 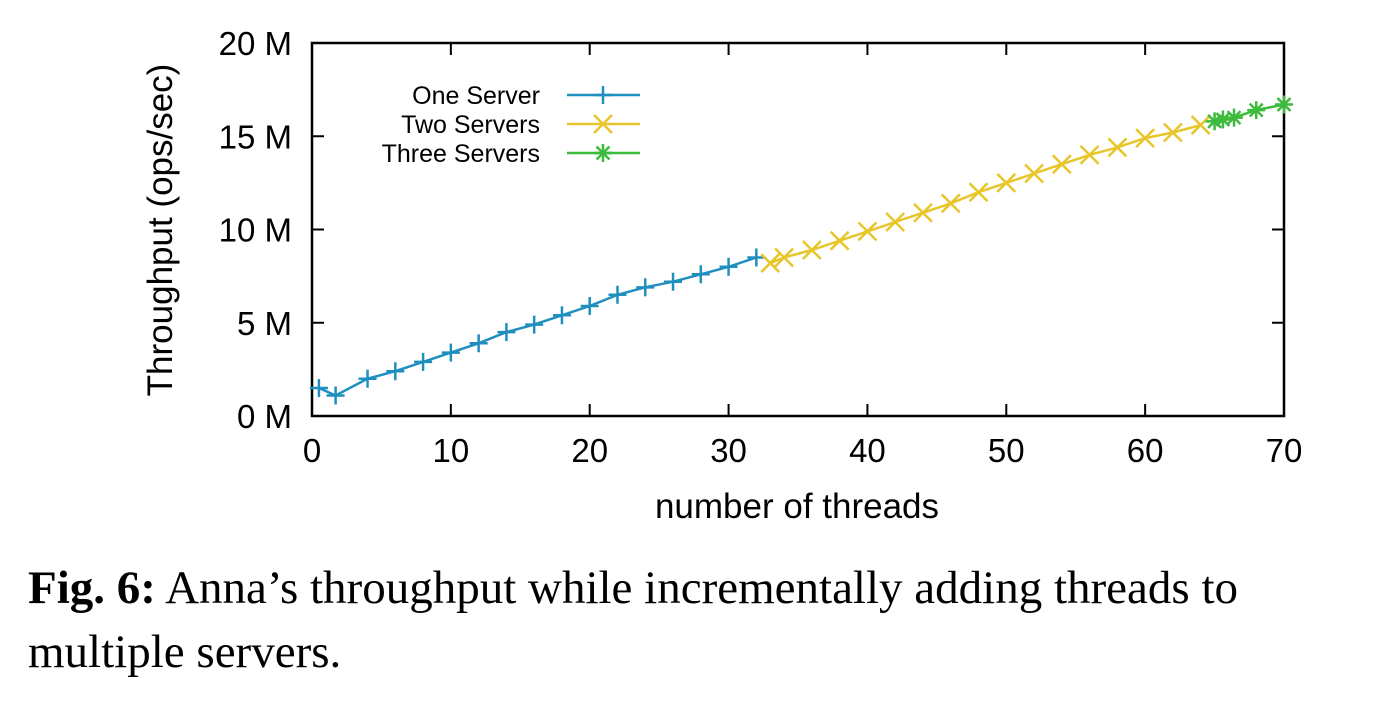 I want to click on y-tick-label: 20 M, so click(x=255, y=43).